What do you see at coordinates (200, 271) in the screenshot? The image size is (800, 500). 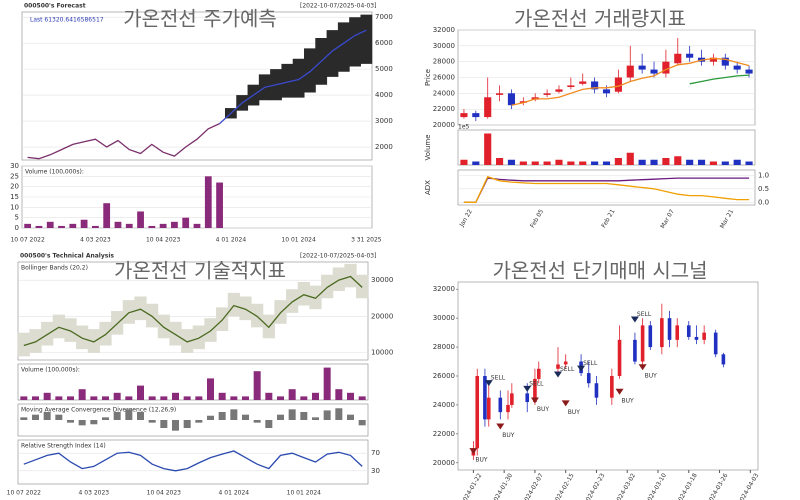 I see `chart-title: 가온전선 기술적지표` at bounding box center [200, 271].